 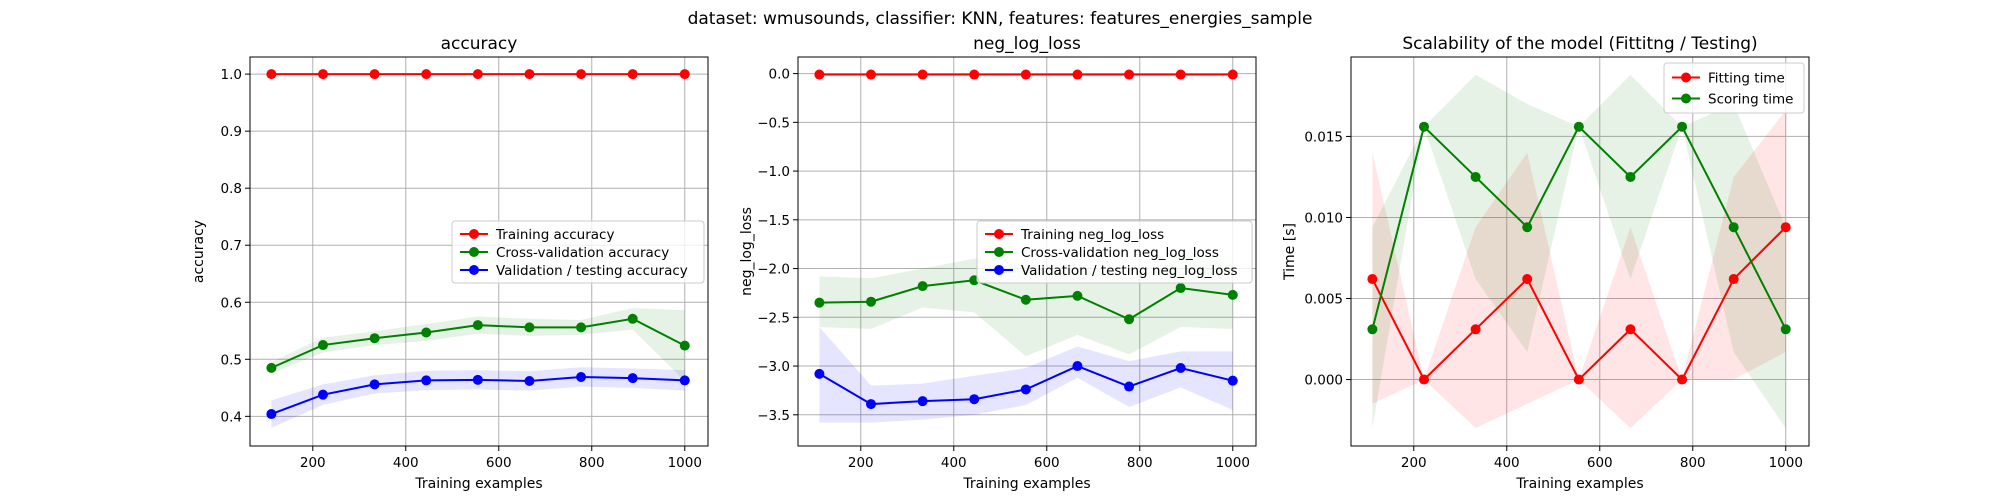 What do you see at coordinates (1290, 252) in the screenshot?
I see `y-axis-label: Time [s]` at bounding box center [1290, 252].